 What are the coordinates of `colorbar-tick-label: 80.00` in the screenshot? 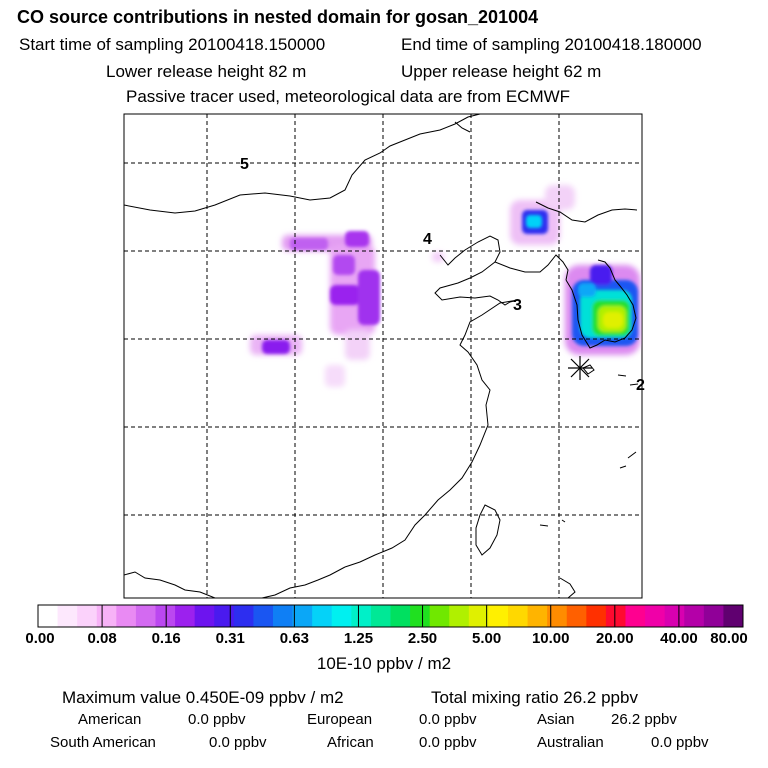 It's located at (729, 638).